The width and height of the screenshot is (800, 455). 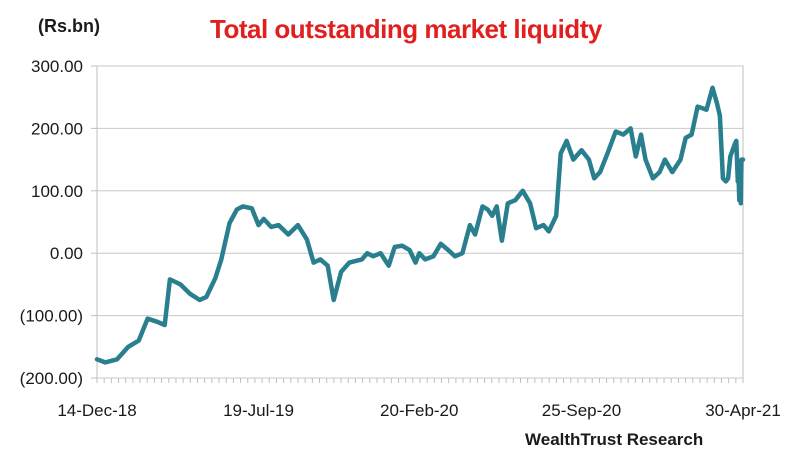 What do you see at coordinates (51, 316) in the screenshot?
I see `y-tick-label: (100.00)` at bounding box center [51, 316].